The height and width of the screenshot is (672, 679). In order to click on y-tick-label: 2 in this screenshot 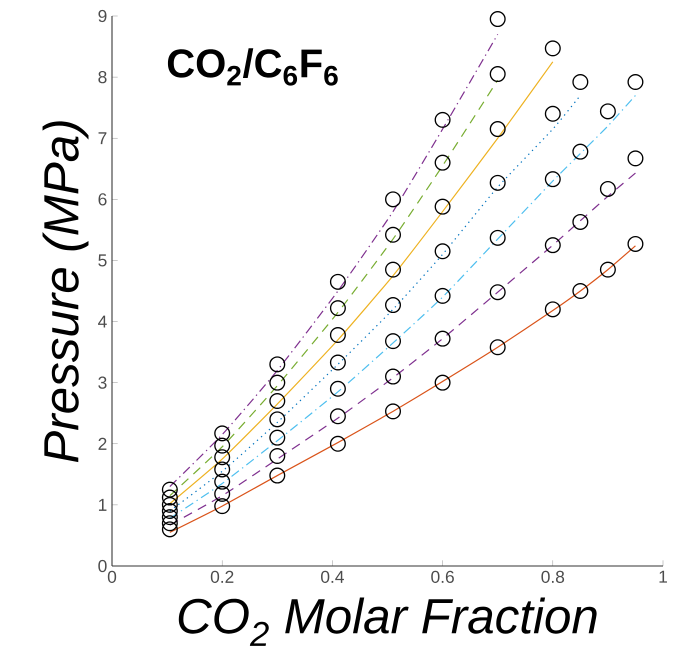, I will do `click(102, 444)`.